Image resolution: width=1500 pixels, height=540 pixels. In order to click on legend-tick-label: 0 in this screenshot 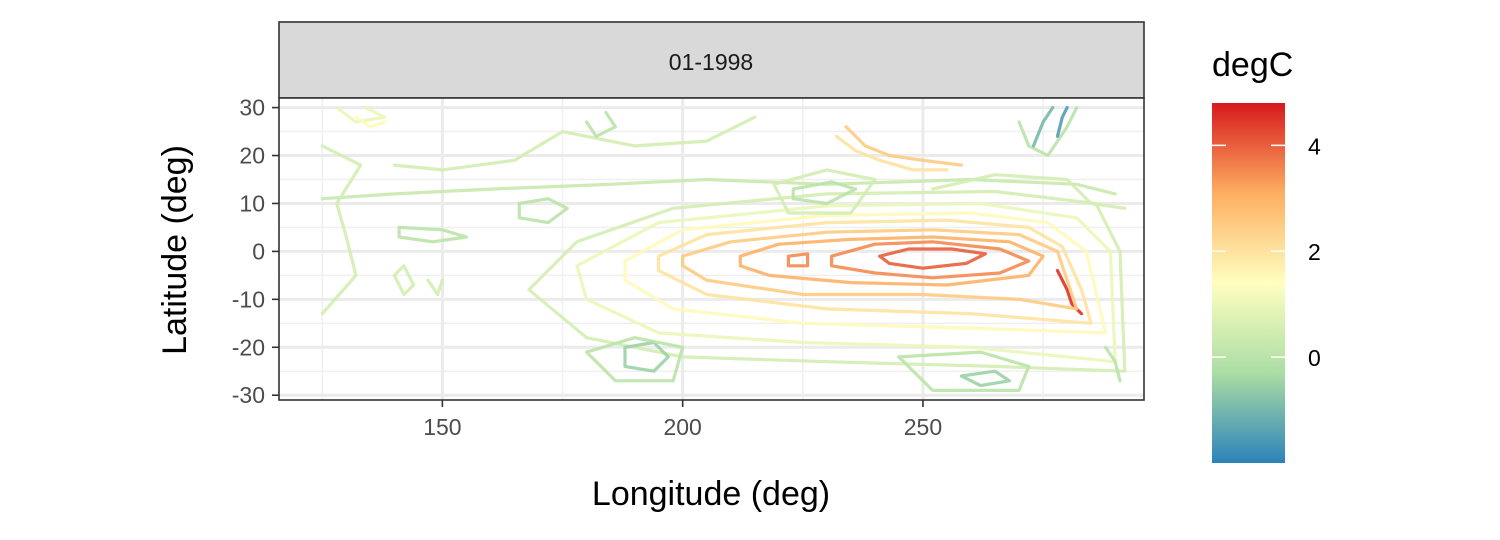, I will do `click(1314, 358)`.